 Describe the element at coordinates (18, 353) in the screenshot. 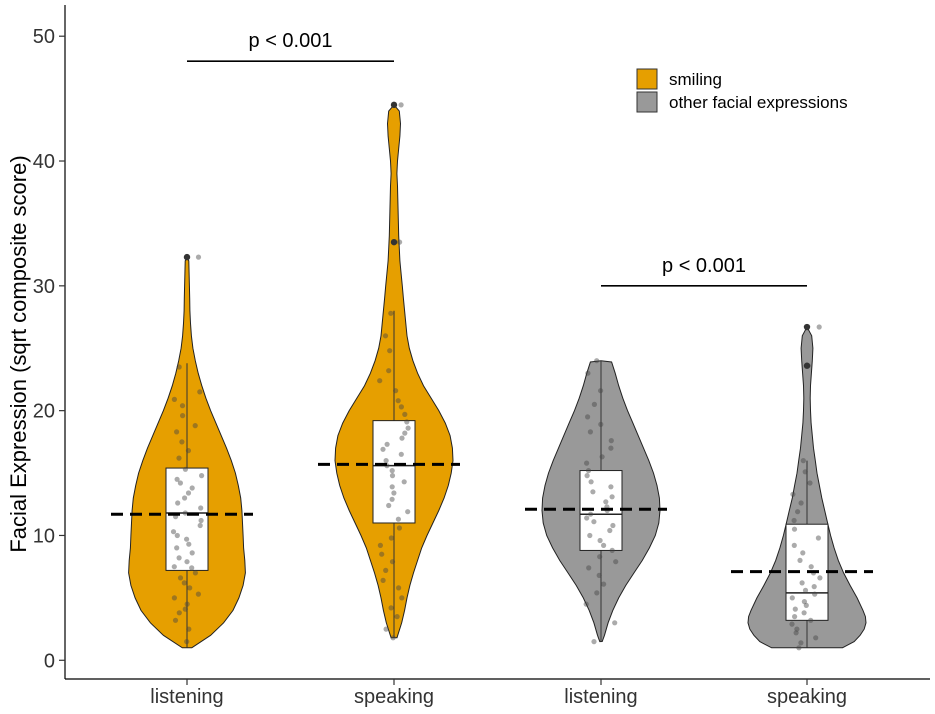

I see `y-axis-title: Facial Expression (sqrt composite score)` at that location.